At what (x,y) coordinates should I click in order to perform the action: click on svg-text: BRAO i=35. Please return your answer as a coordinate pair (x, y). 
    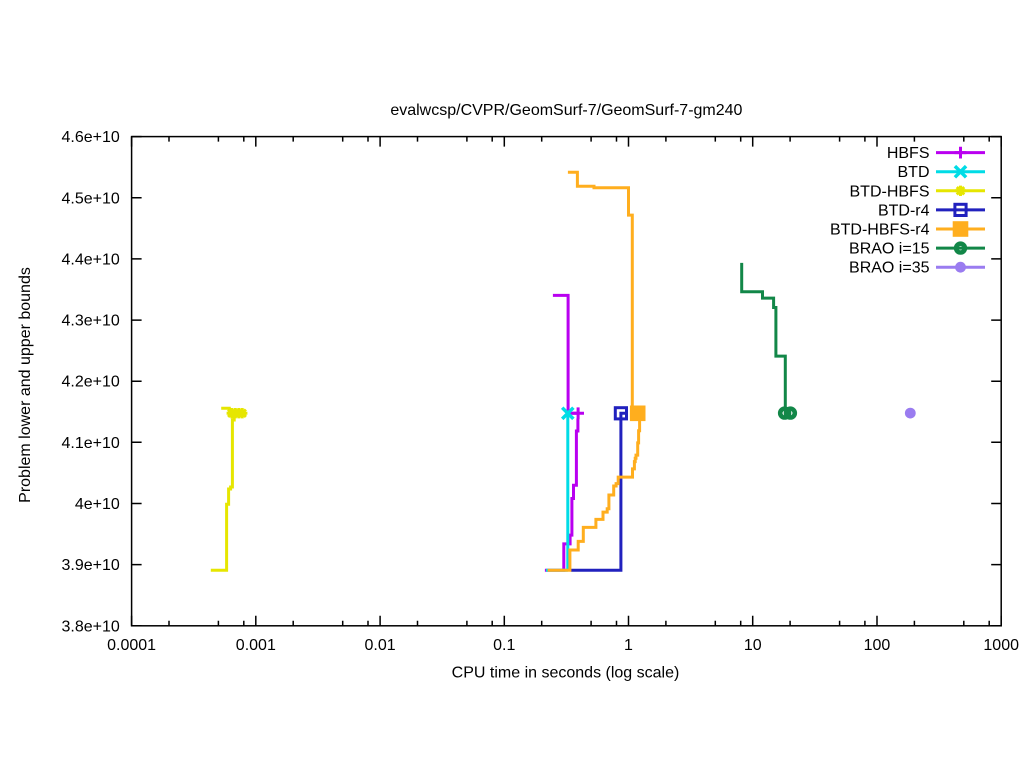
    Looking at the image, I should click on (889, 268).